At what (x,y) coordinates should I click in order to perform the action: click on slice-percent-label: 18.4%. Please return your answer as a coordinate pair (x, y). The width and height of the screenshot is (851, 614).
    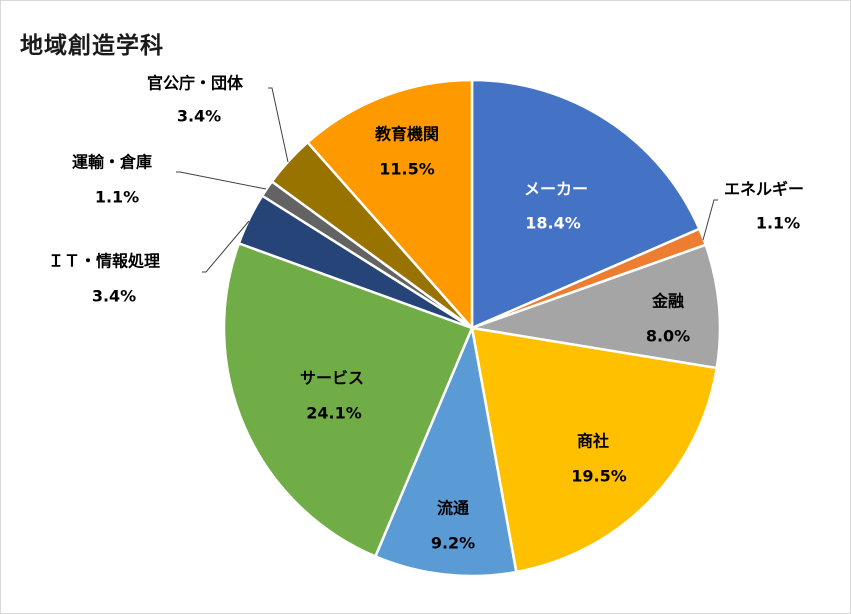
    Looking at the image, I should click on (553, 223).